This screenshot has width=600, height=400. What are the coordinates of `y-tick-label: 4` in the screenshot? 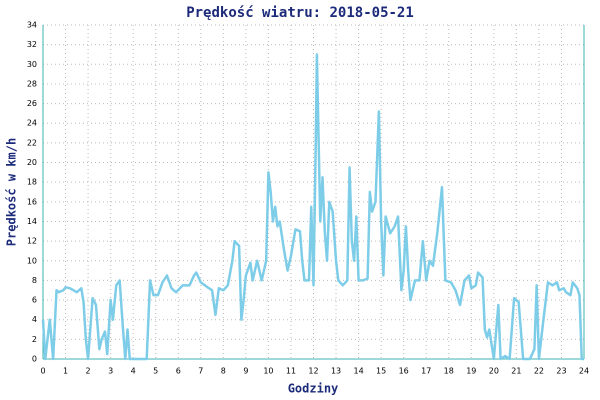 It's located at (34, 319).